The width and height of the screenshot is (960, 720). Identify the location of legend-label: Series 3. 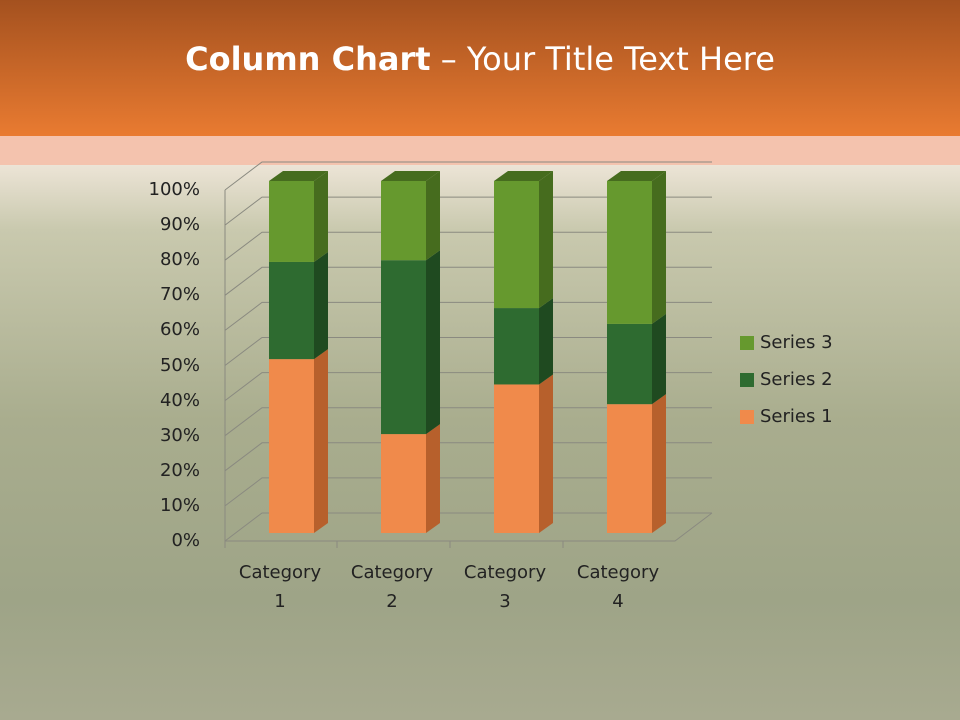
(796, 342).